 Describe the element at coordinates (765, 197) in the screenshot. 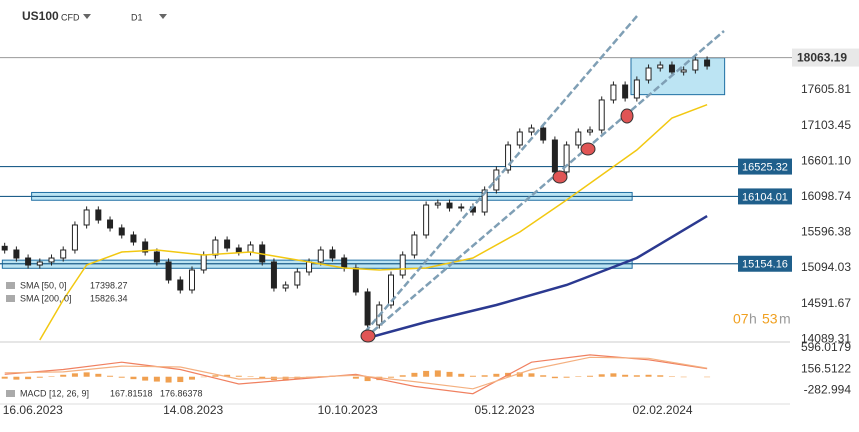

I see `level-label: 16104.01` at that location.